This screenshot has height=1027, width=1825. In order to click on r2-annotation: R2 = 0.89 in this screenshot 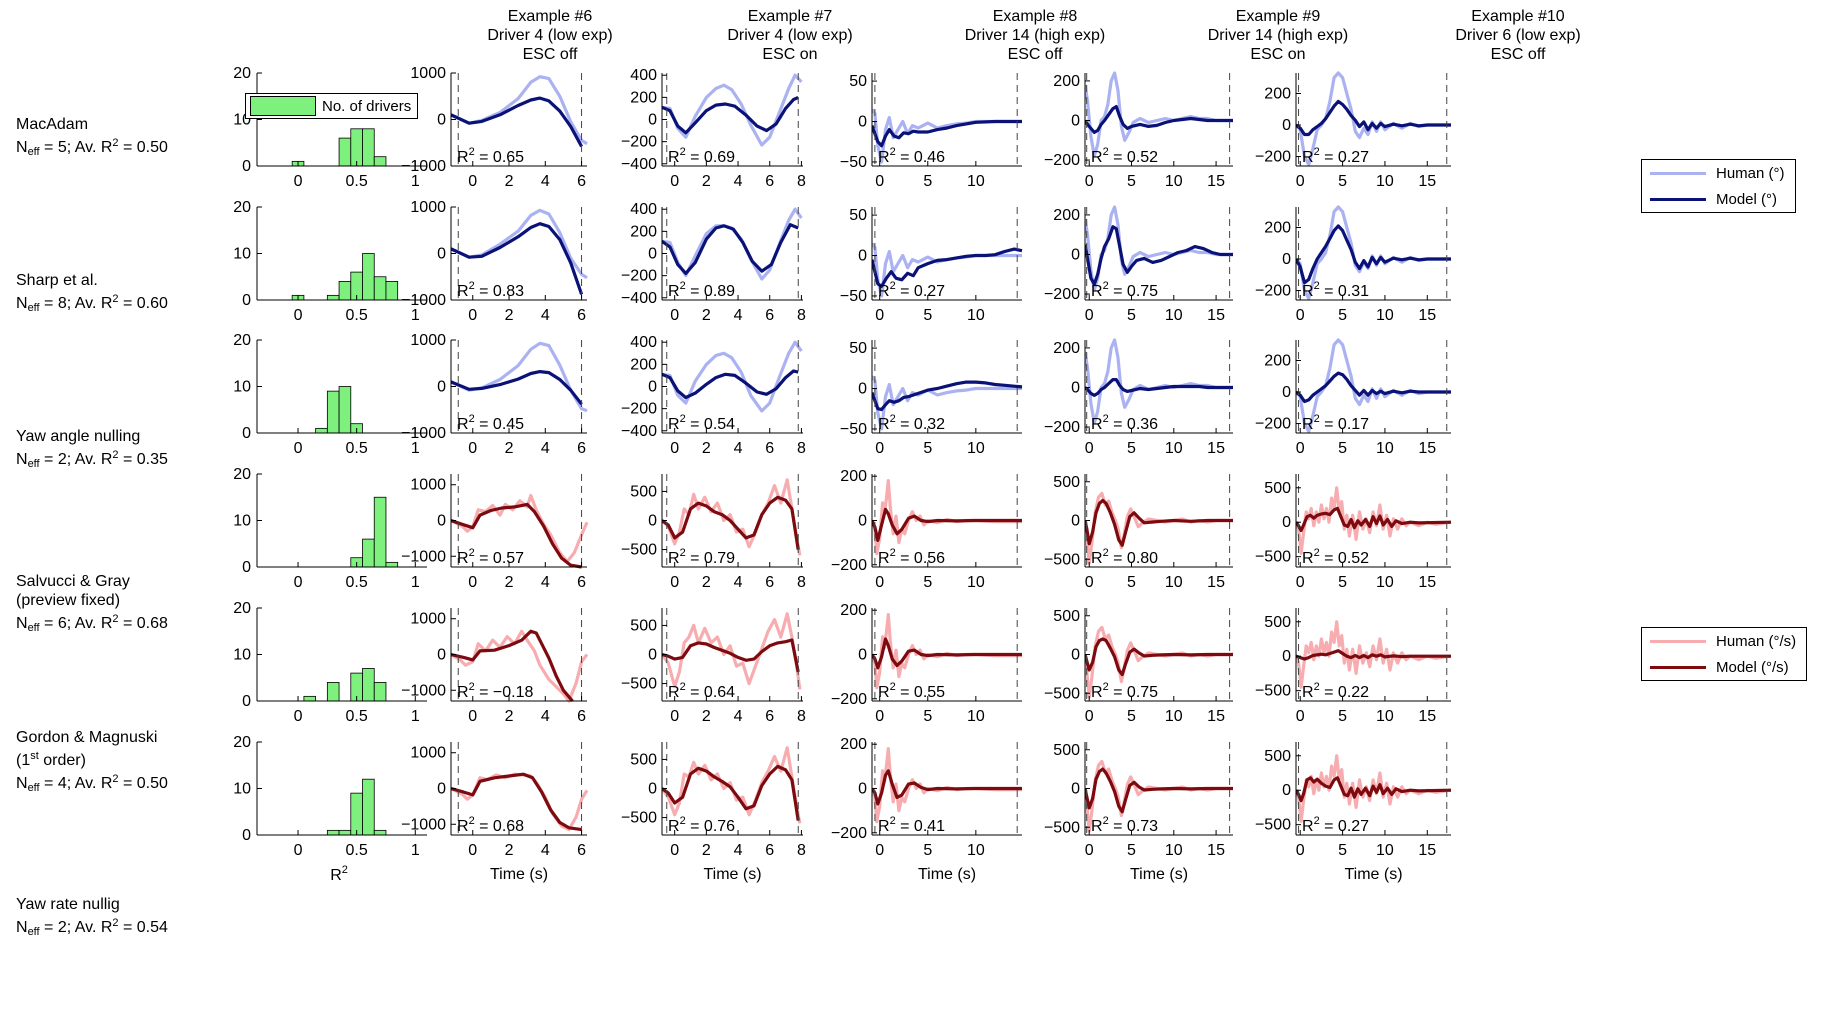, I will do `click(701, 290)`.